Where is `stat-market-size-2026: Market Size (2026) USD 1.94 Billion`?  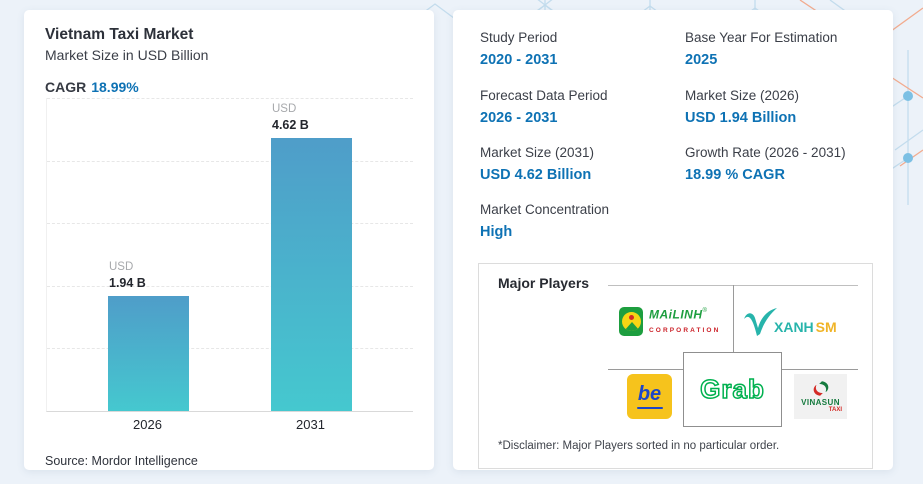
stat-market-size-2026: Market Size (2026) USD 1.94 Billion is located at coordinates (787, 107).